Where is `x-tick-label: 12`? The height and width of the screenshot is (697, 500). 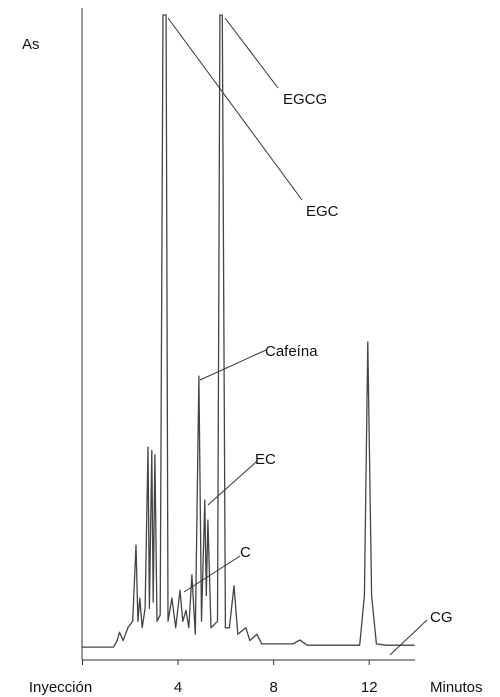 x-tick-label: 12 is located at coordinates (369, 687).